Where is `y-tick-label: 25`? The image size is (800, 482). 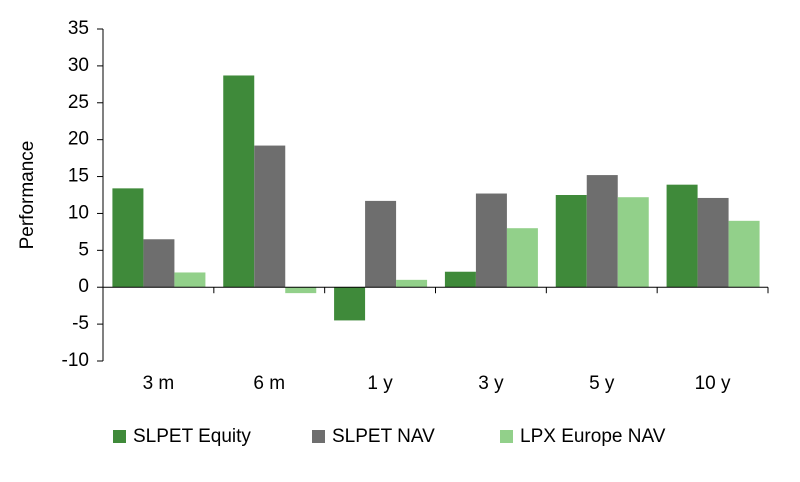
y-tick-label: 25 is located at coordinates (78, 102).